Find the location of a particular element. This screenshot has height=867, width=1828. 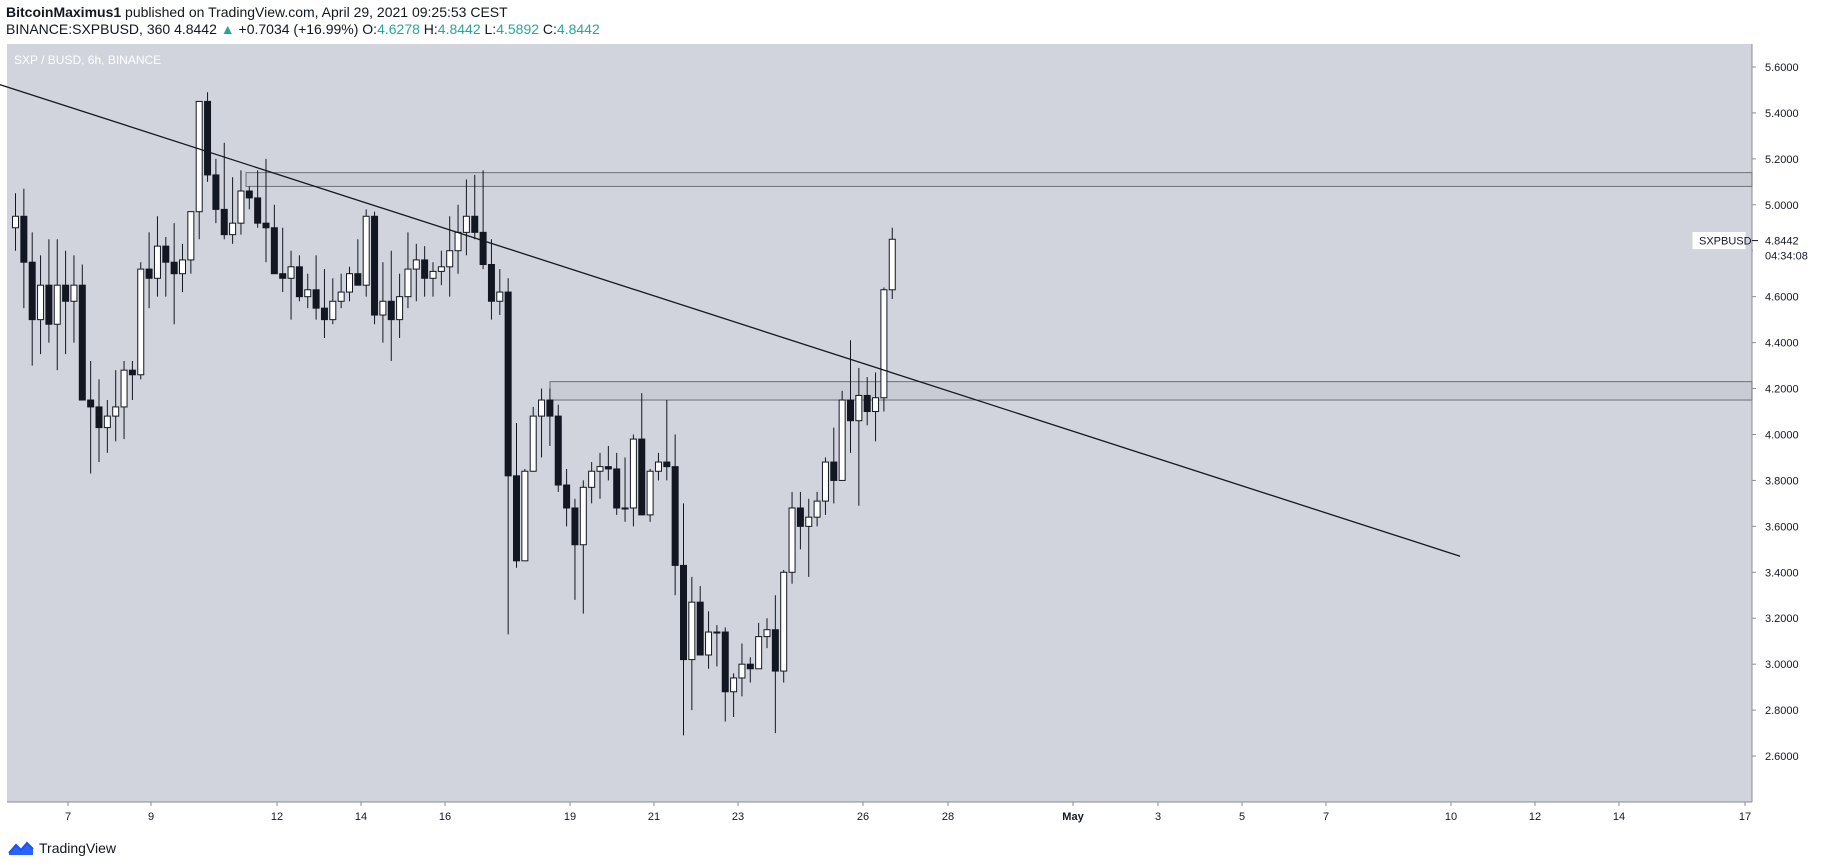

y-tick-label: 5.2000 is located at coordinates (1782, 160).